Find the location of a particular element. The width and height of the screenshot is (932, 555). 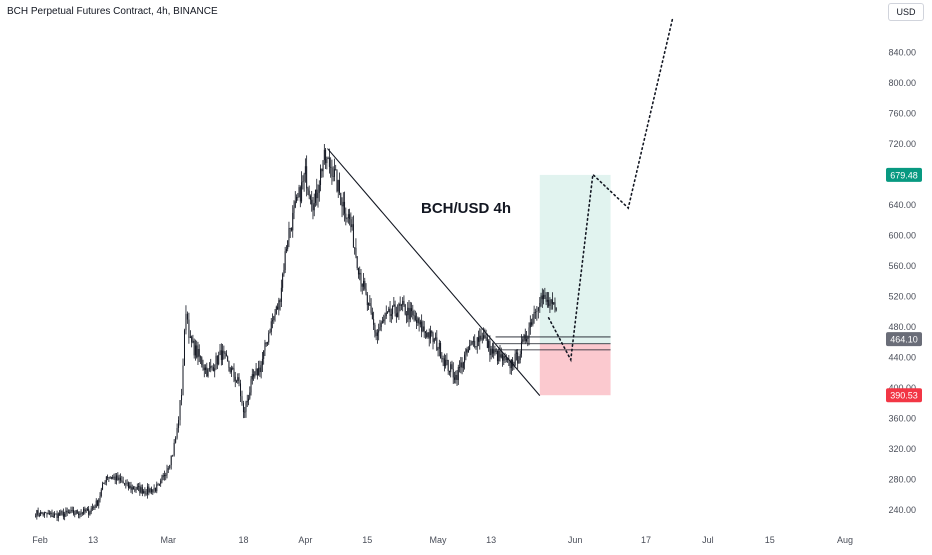

price-tag-label-target: 679.48 is located at coordinates (904, 175).